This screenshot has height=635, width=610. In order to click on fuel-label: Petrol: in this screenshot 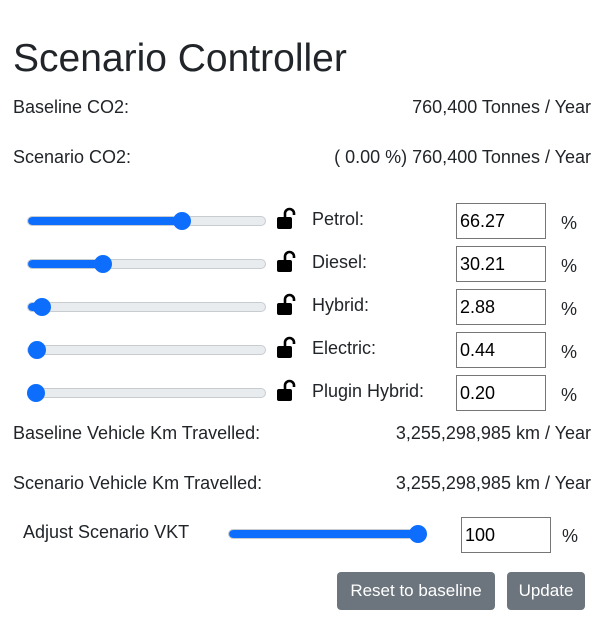, I will do `click(338, 219)`.